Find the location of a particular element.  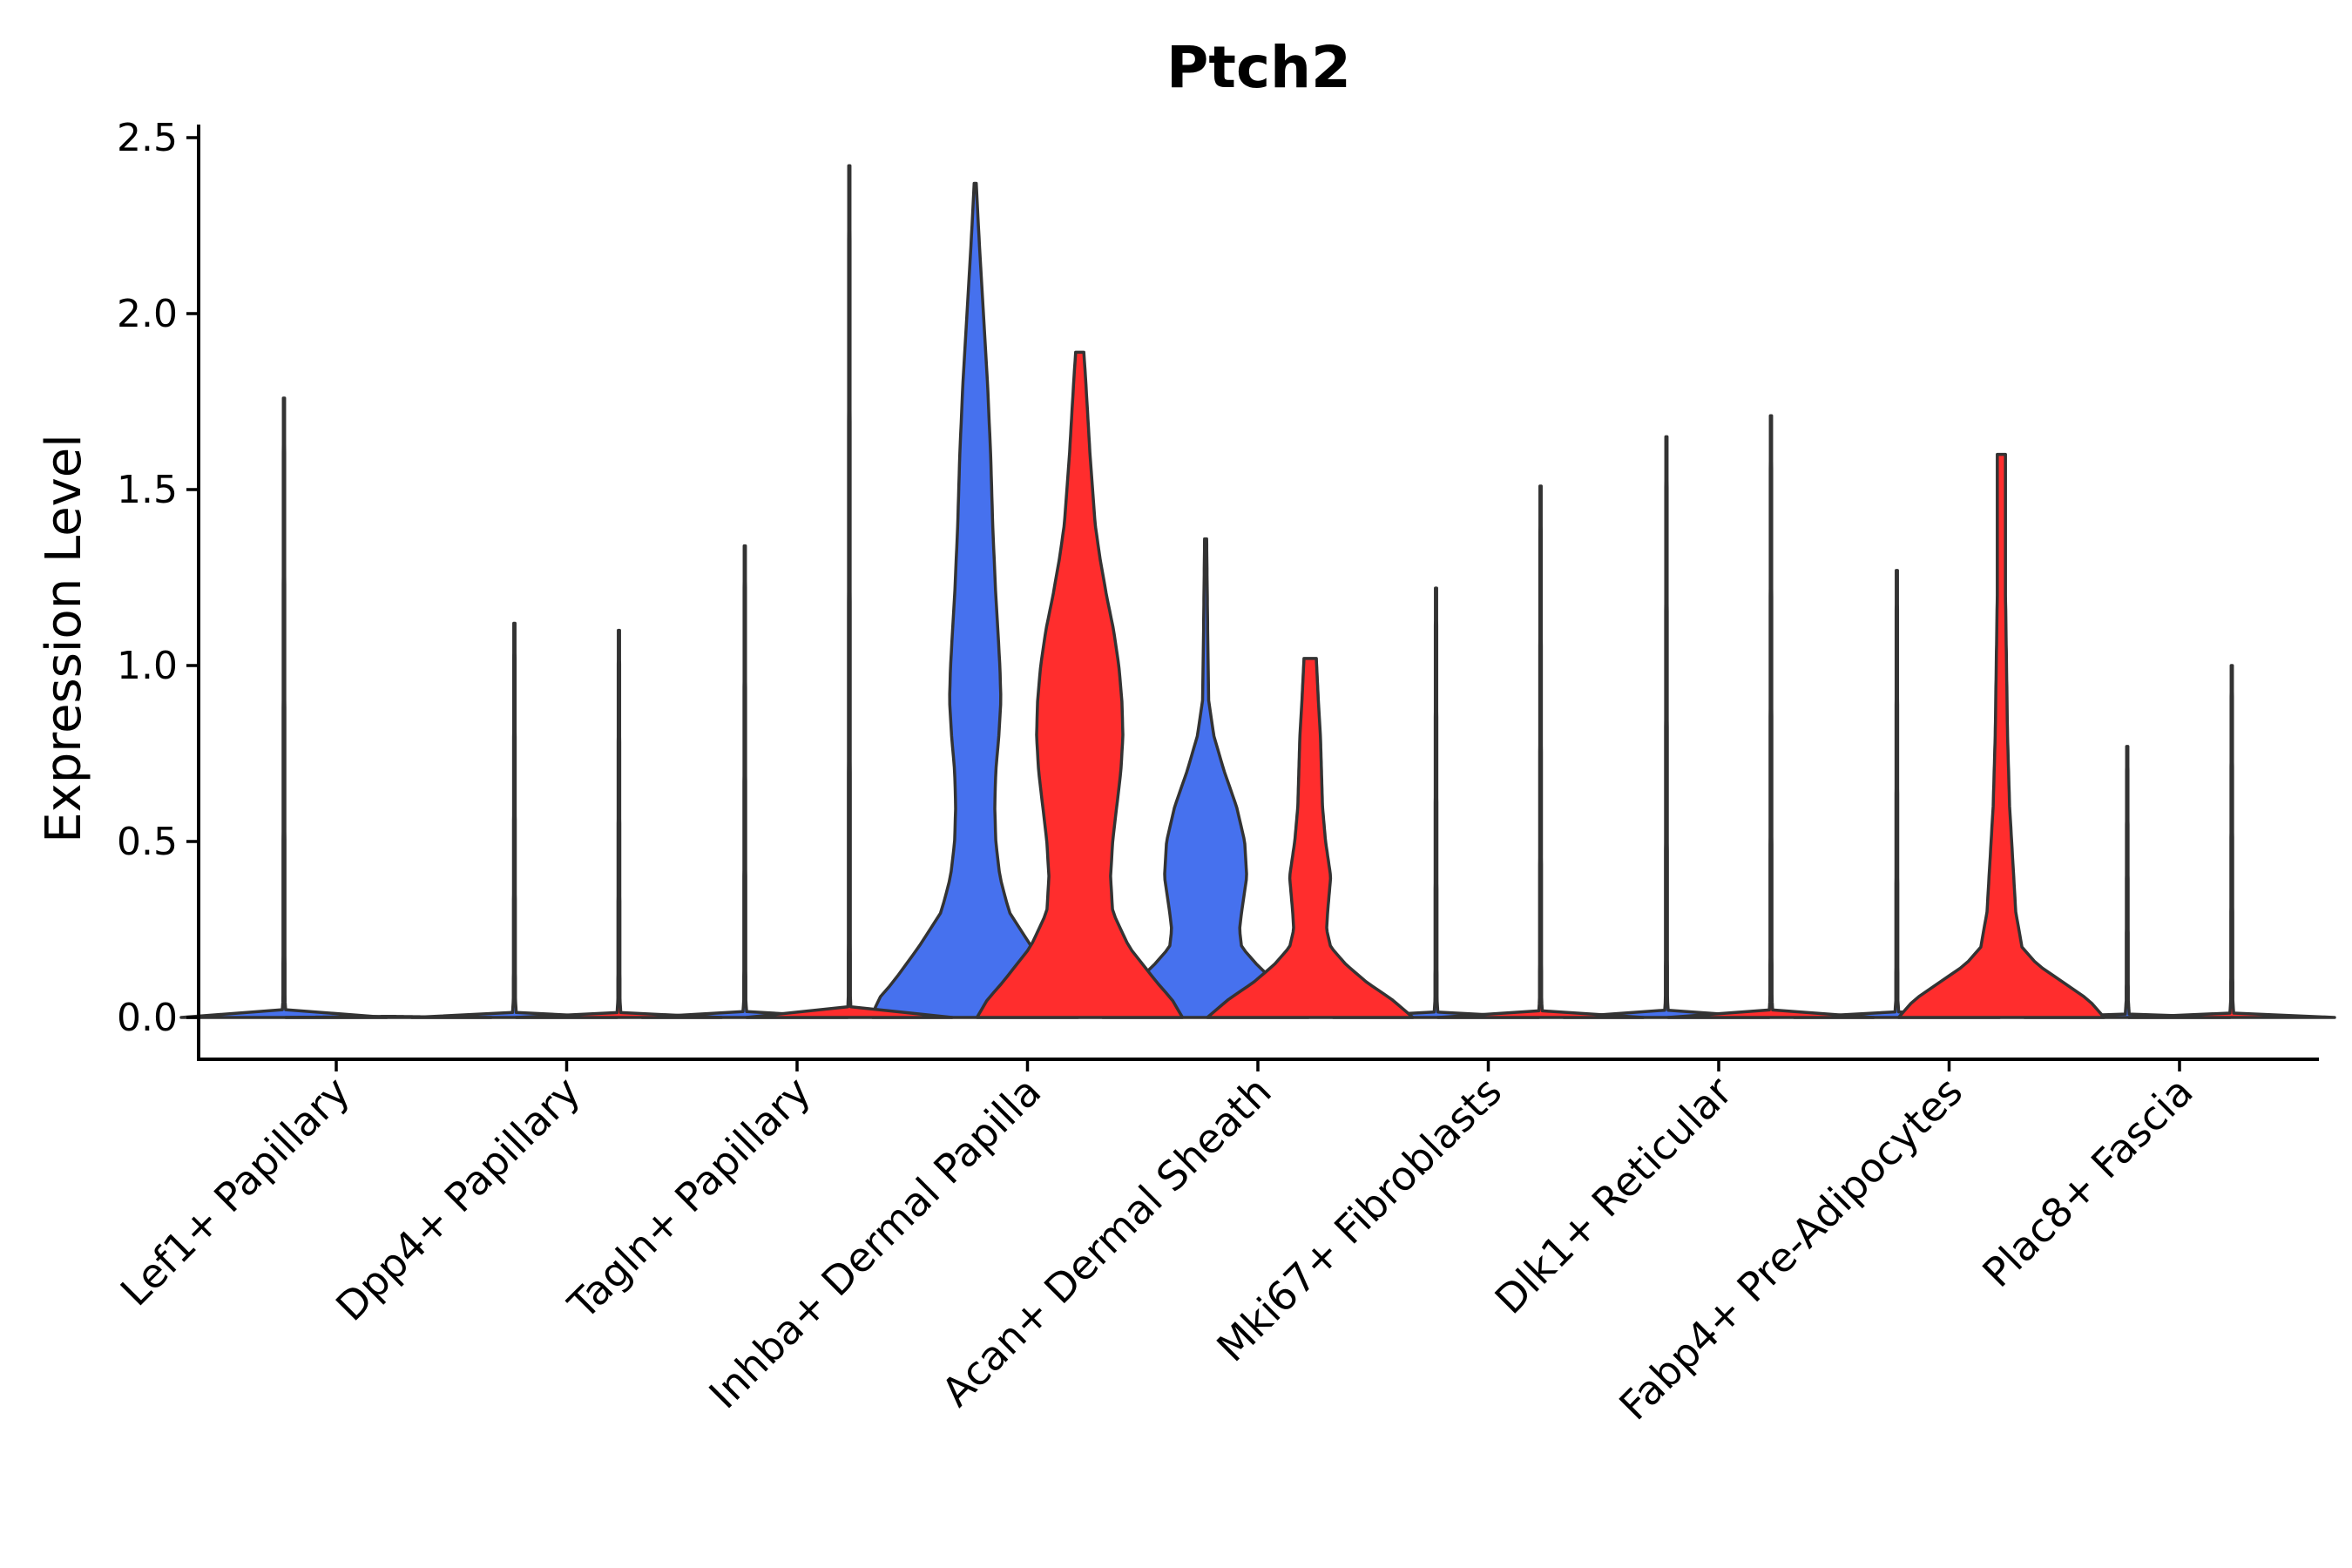

y-tick-label: 2.5 is located at coordinates (147, 138).